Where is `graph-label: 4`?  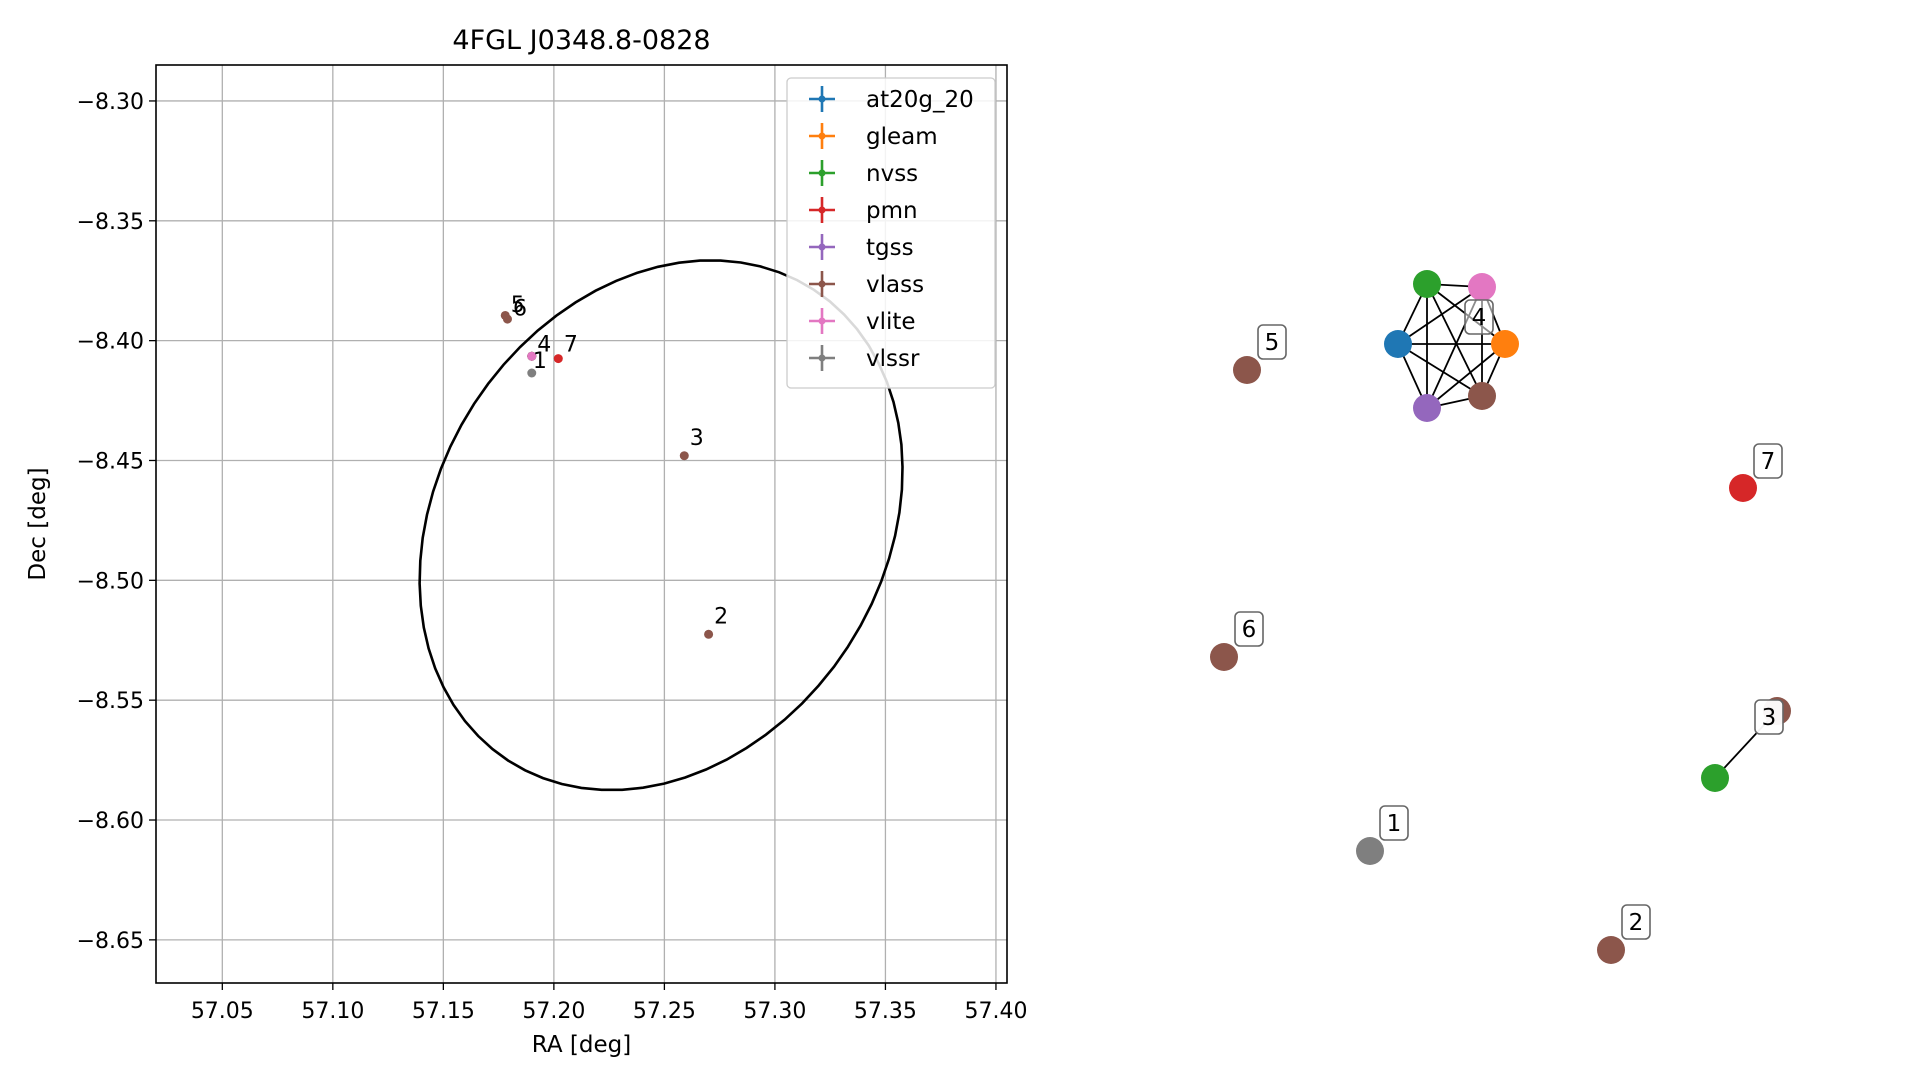
graph-label: 4 is located at coordinates (1479, 318).